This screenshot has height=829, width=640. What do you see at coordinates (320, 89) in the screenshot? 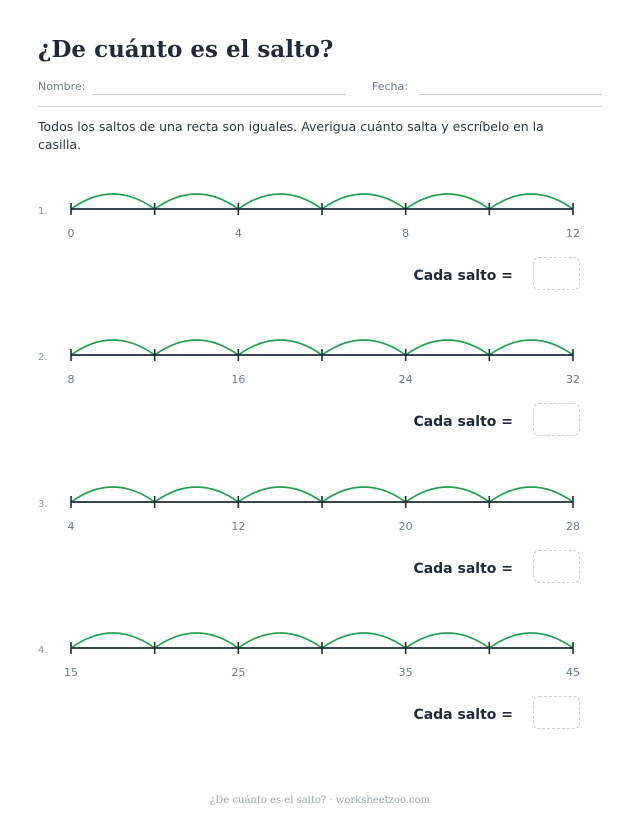
I see `header-fields: Nombre: Fecha:` at bounding box center [320, 89].